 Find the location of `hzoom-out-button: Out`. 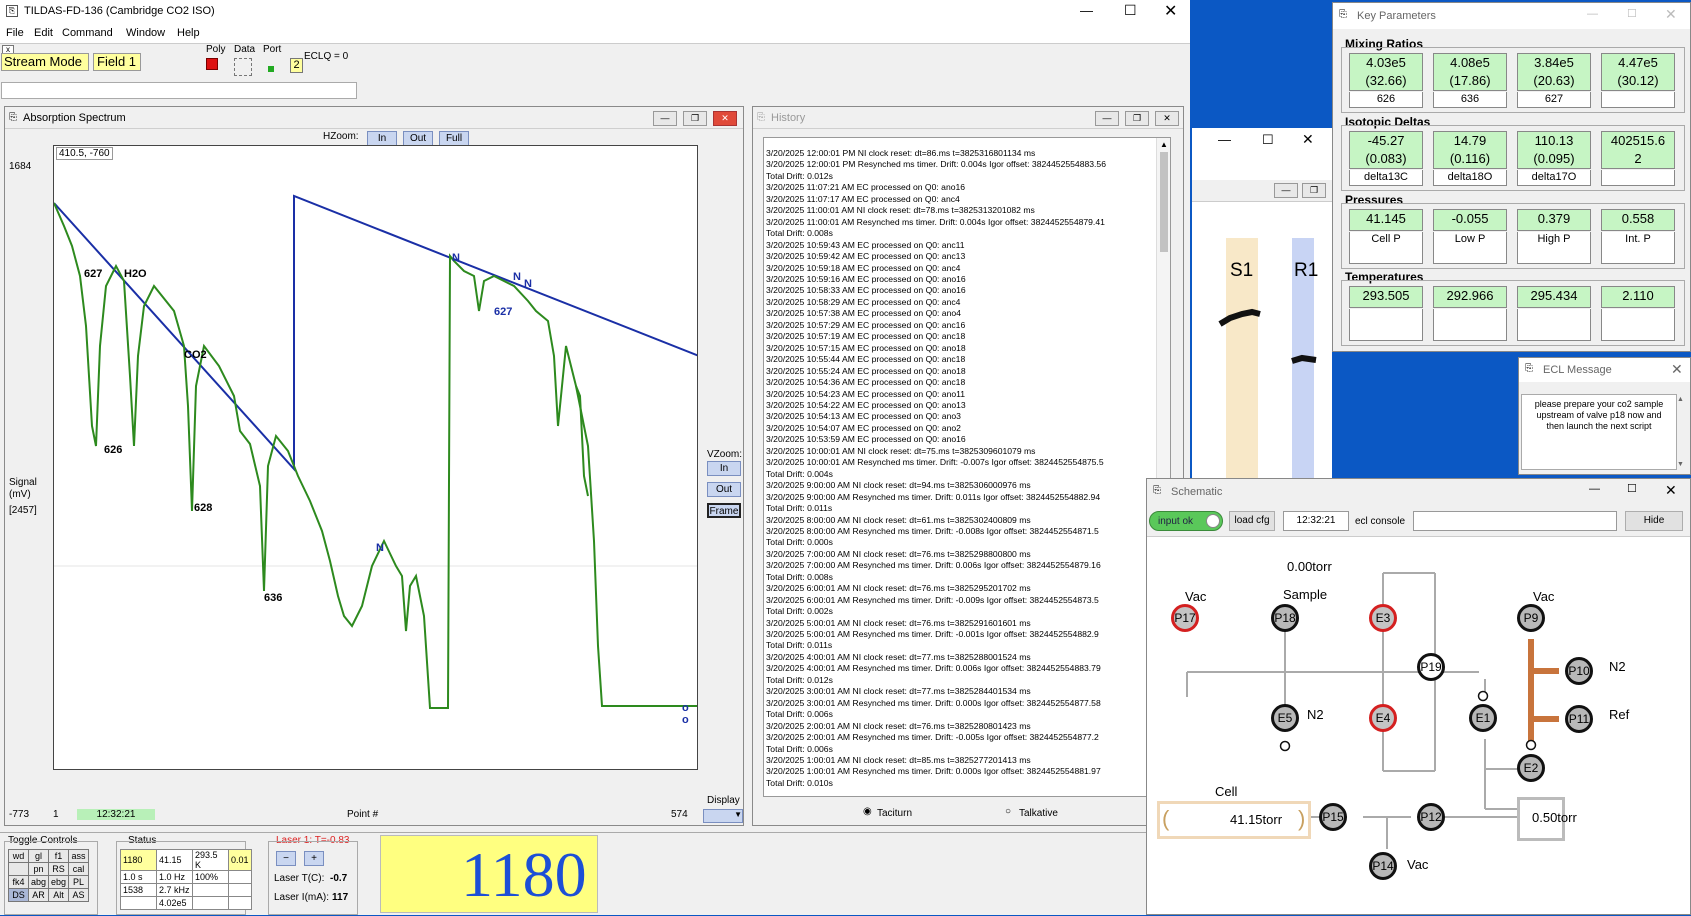

hzoom-out-button: Out is located at coordinates (418, 138).